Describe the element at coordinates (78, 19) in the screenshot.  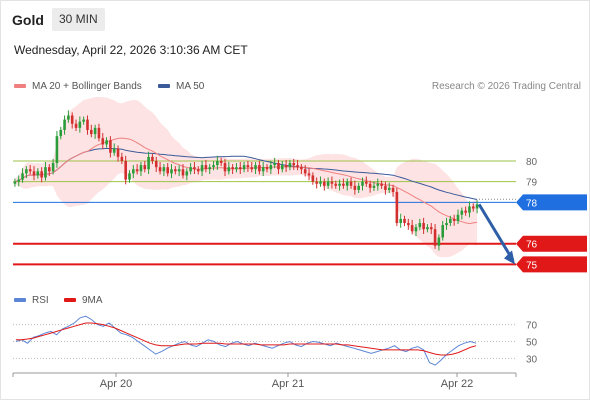
I see `timeframe-badge: 30 MIN` at that location.